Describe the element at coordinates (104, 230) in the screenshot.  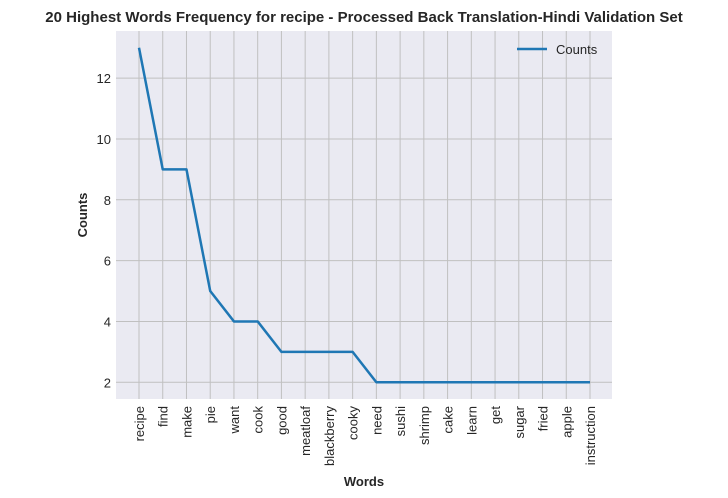
I see `y-tick-labels: 2 4 6 8 10 12` at that location.